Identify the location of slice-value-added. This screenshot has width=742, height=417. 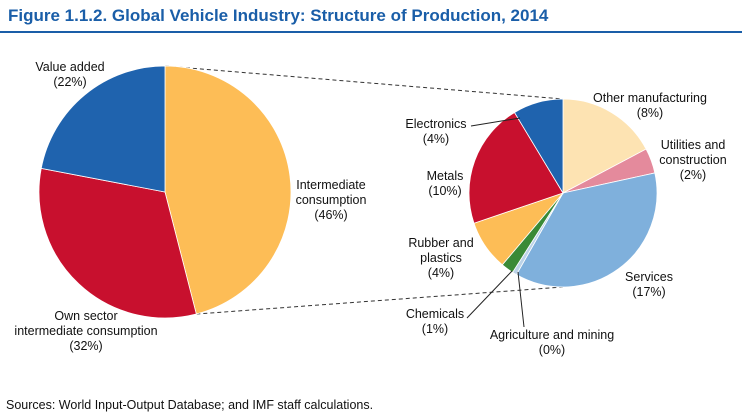
(103, 129).